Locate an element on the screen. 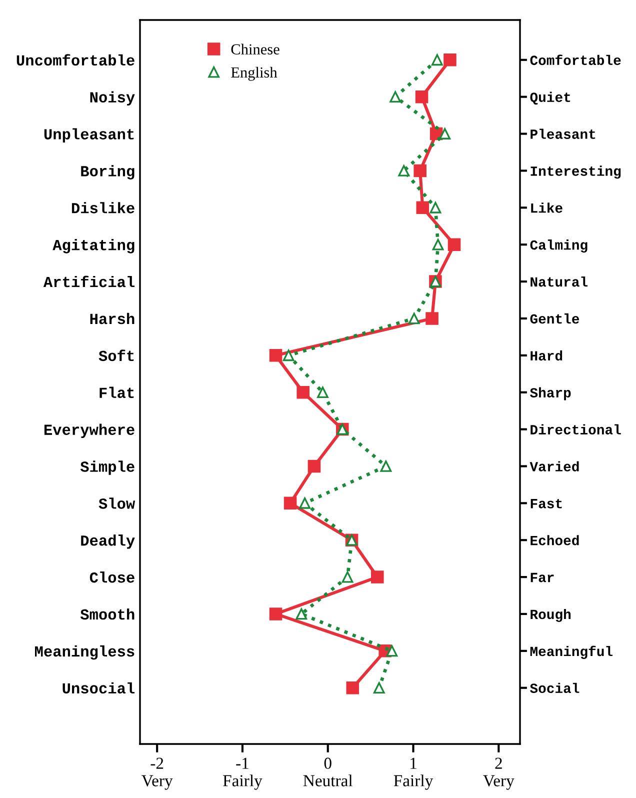 The width and height of the screenshot is (636, 798). y-tick-label: Soft is located at coordinates (116, 356).